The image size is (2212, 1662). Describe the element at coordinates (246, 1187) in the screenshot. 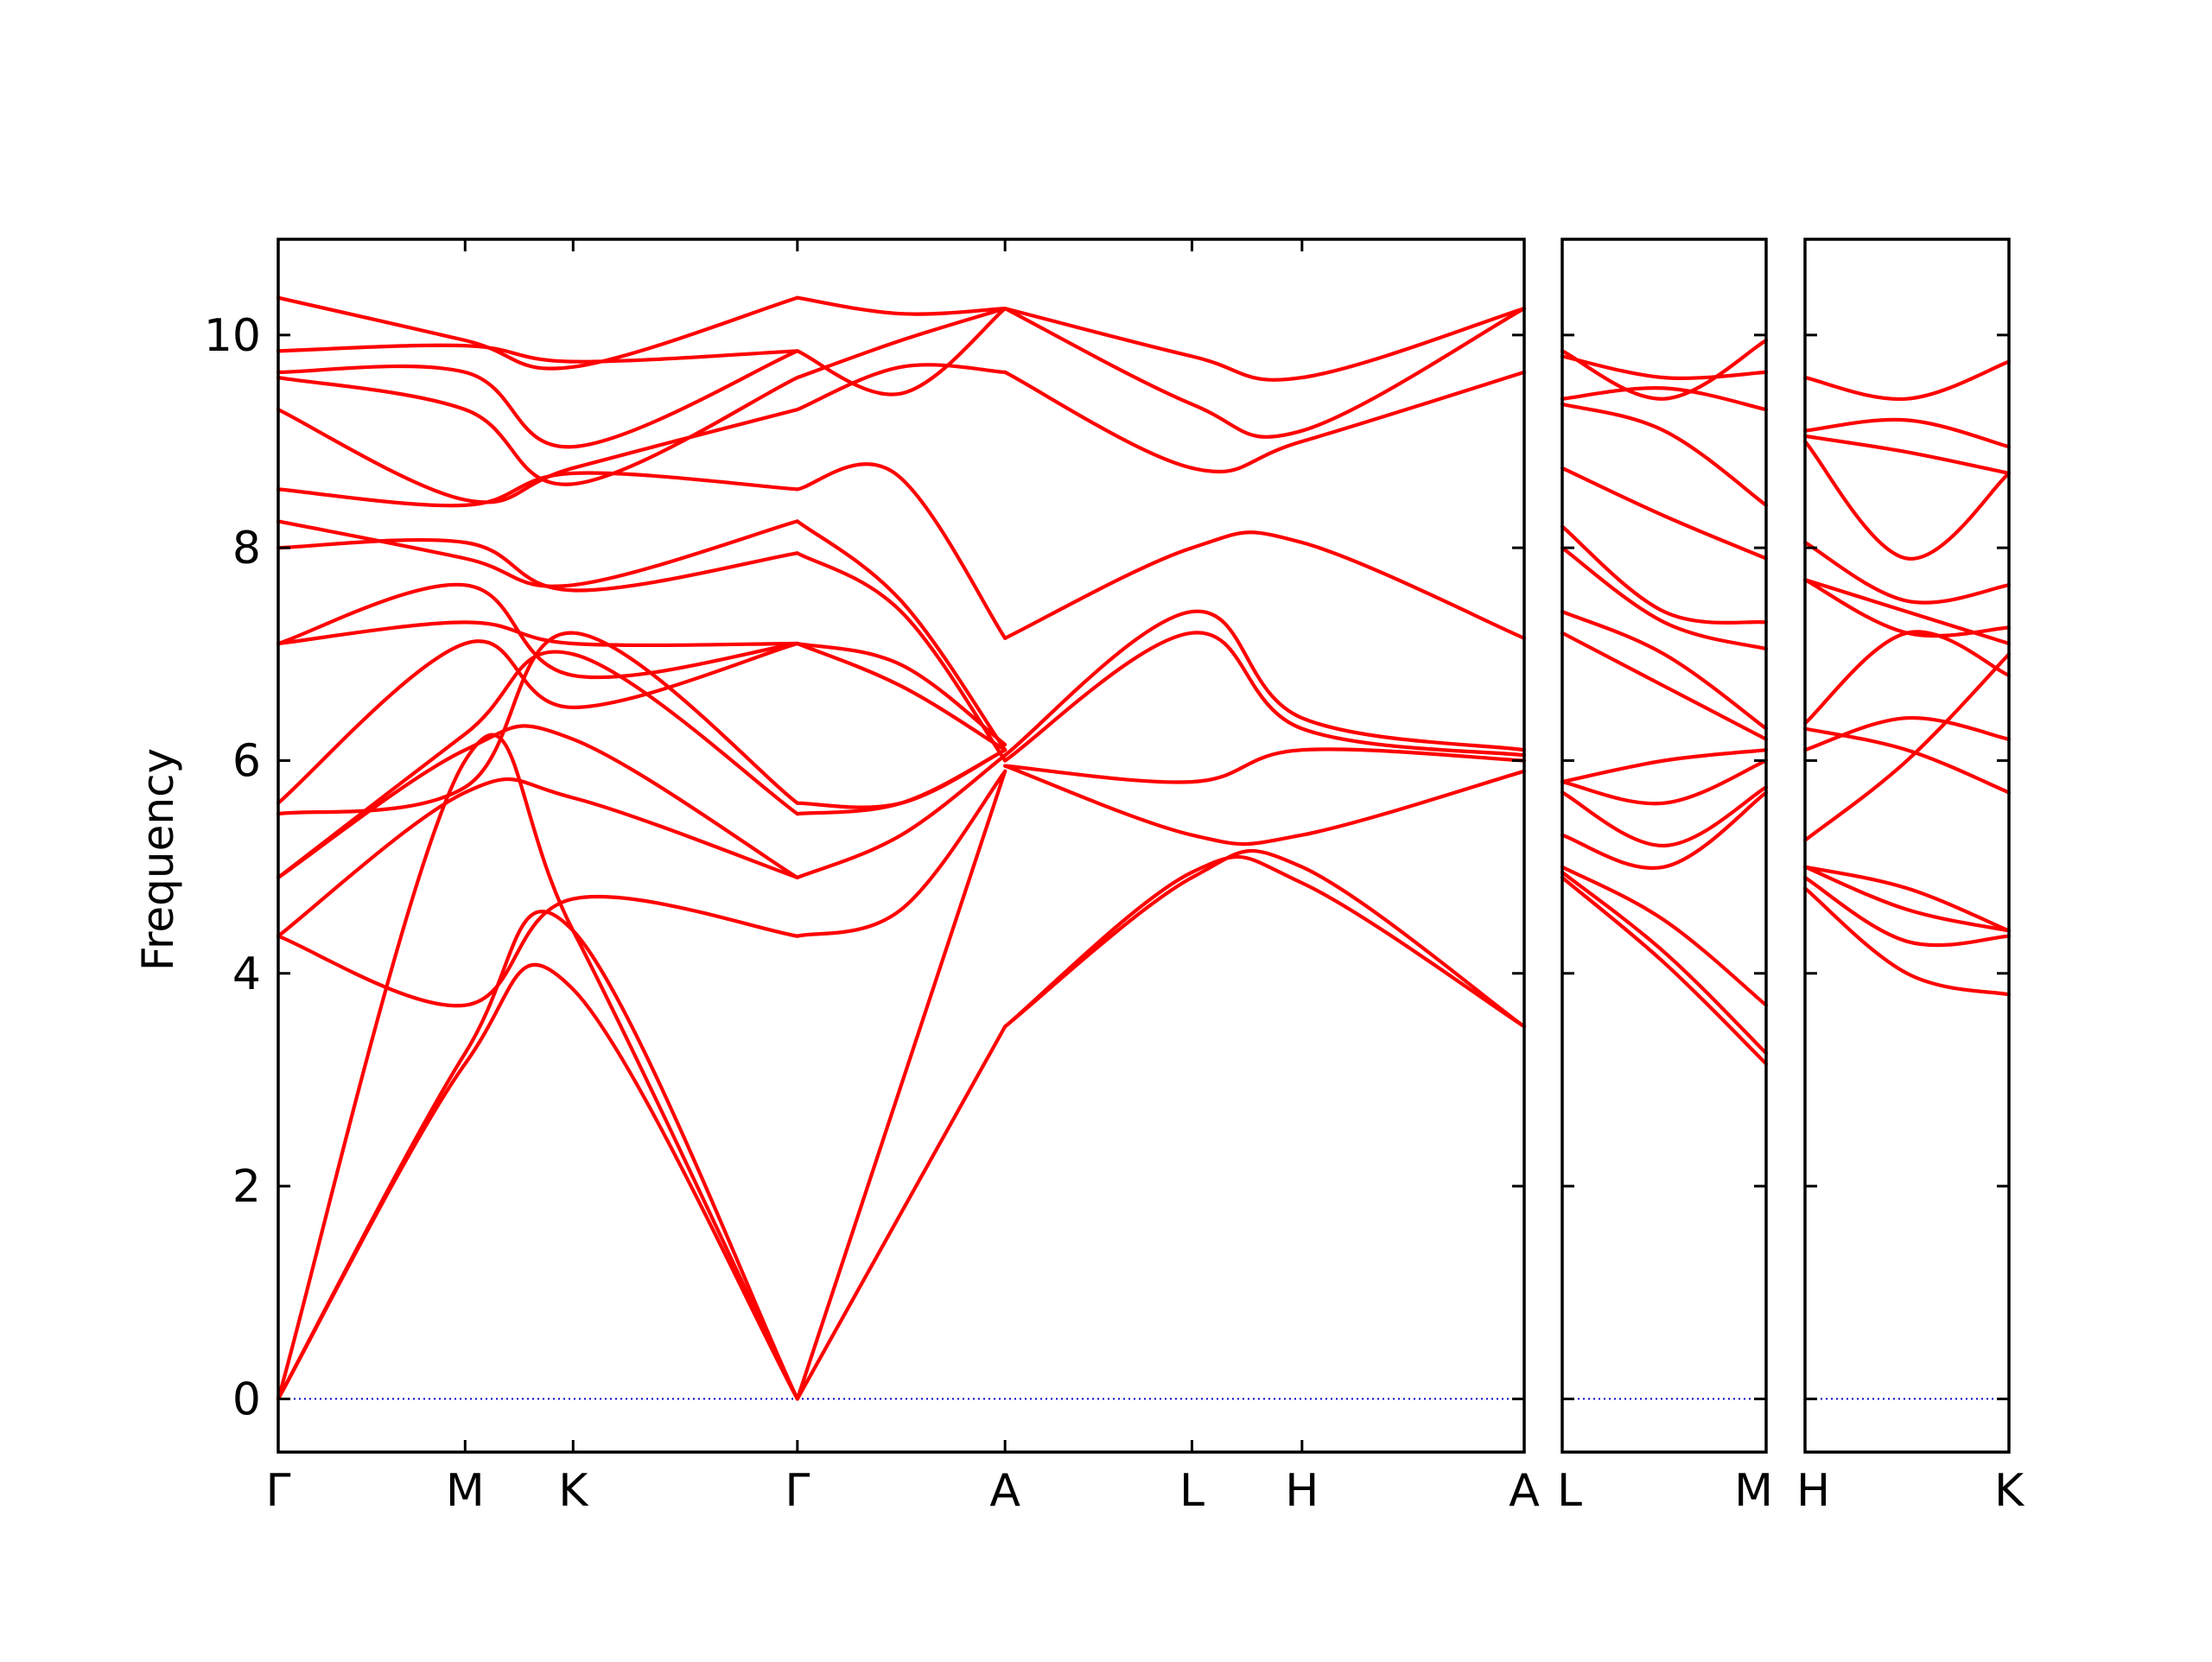

I see `y-tick-label: 2` at that location.